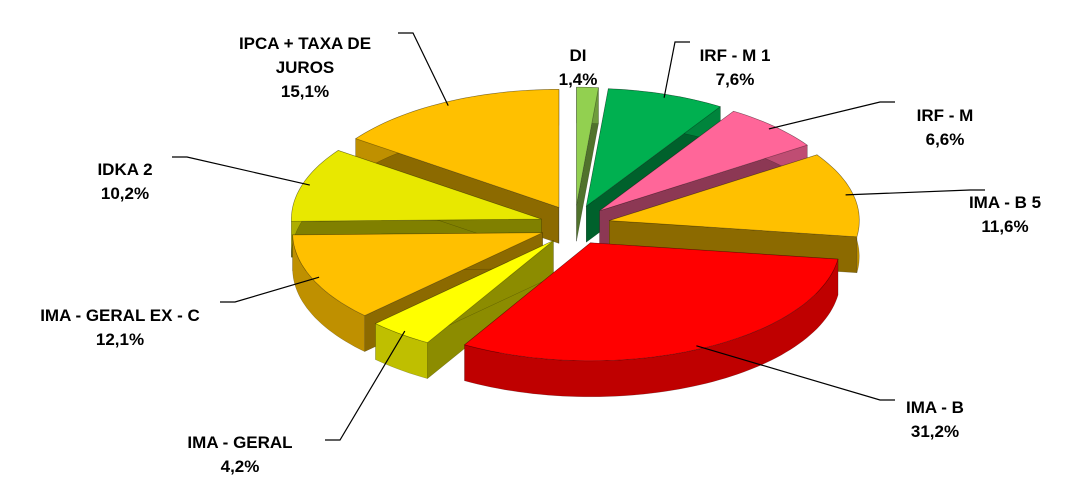  Describe the element at coordinates (120, 339) in the screenshot. I see `label-value: 12,1%` at that location.